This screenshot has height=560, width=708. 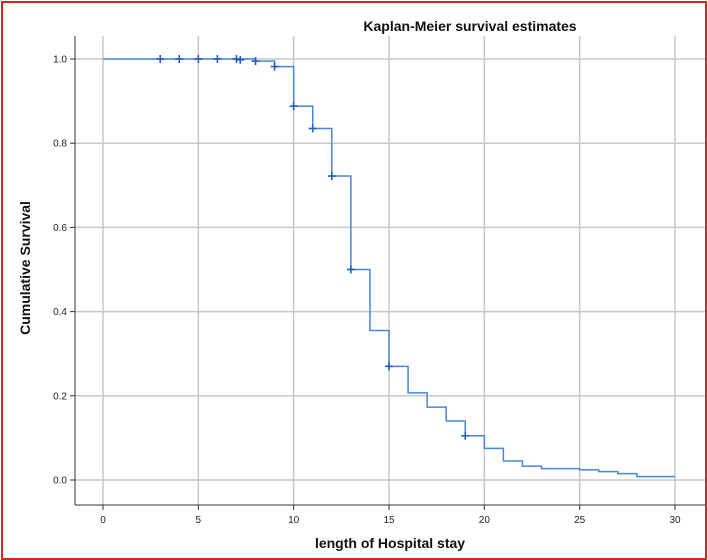 I want to click on x-tick-label: 15, so click(x=389, y=520).